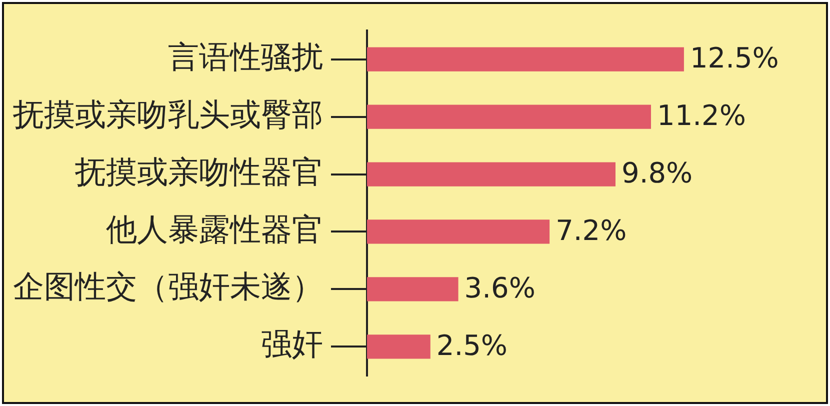  Describe the element at coordinates (168, 287) in the screenshot. I see `y-tick-label: 企图性交（强奸未遂）` at that location.